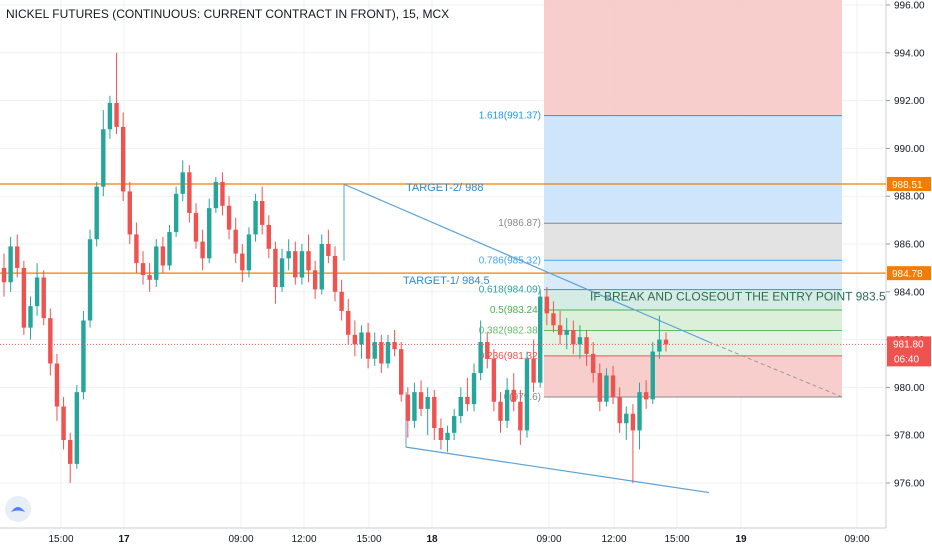 Image resolution: width=932 pixels, height=550 pixels. What do you see at coordinates (432, 539) in the screenshot?
I see `time-axis-label: 18` at bounding box center [432, 539].